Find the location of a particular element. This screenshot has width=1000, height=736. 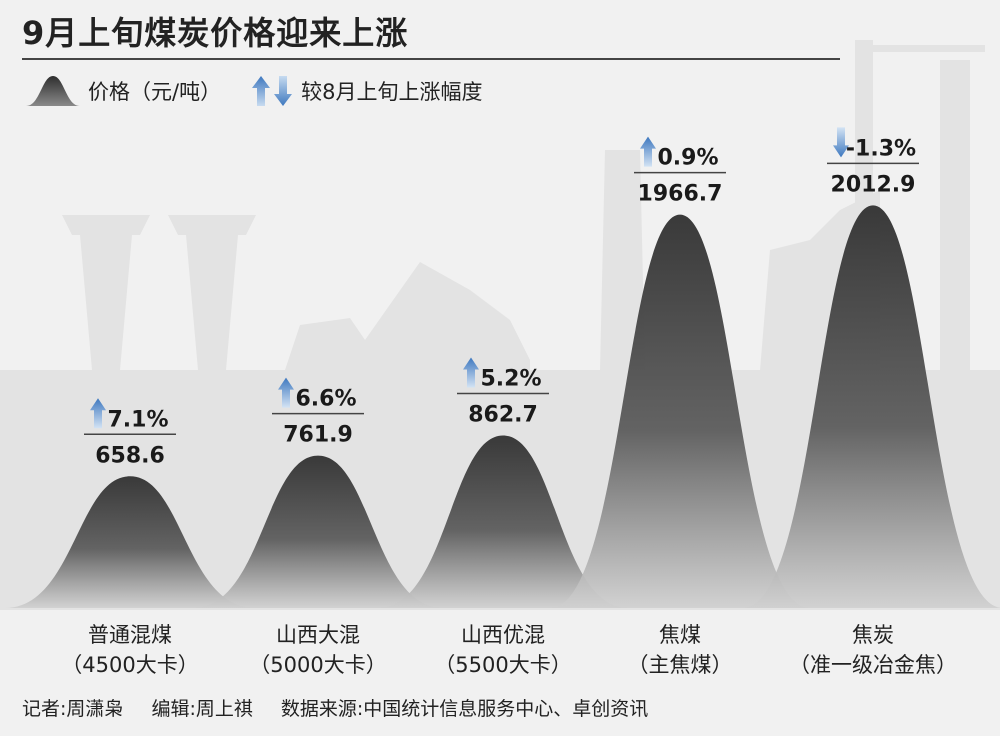

legend: 价格（元/吨） 较8月上旬上涨幅度 is located at coordinates (256, 91).